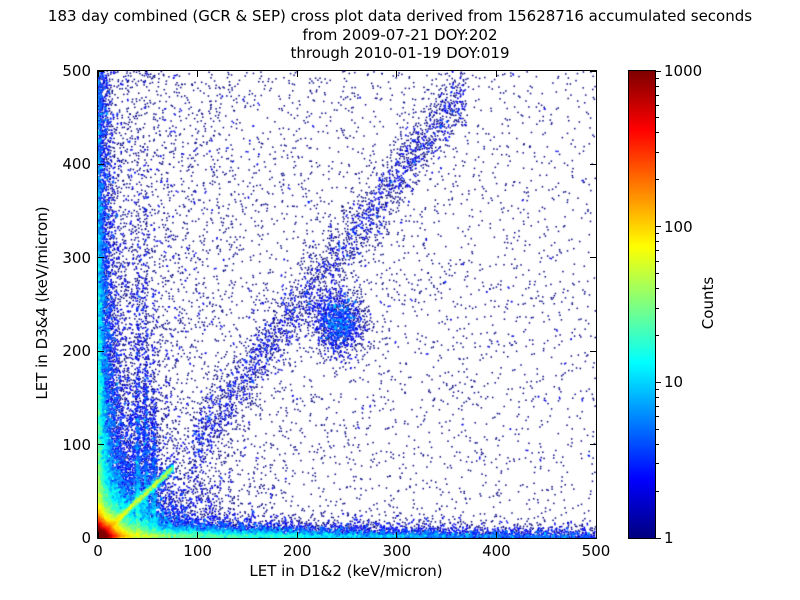 This screenshot has height=600, width=800. I want to click on colorbar-label: Counts, so click(708, 303).